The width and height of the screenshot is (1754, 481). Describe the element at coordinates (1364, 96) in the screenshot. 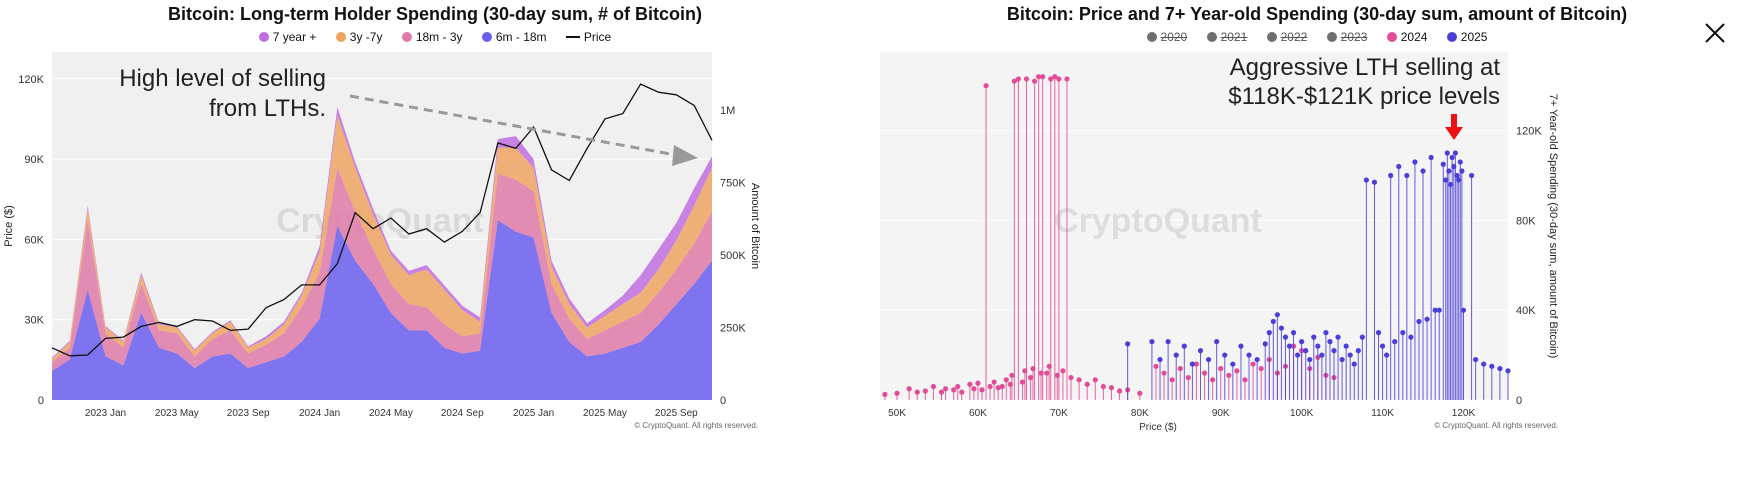

I see `annotation-line-2: $118K-$121K price levels` at that location.